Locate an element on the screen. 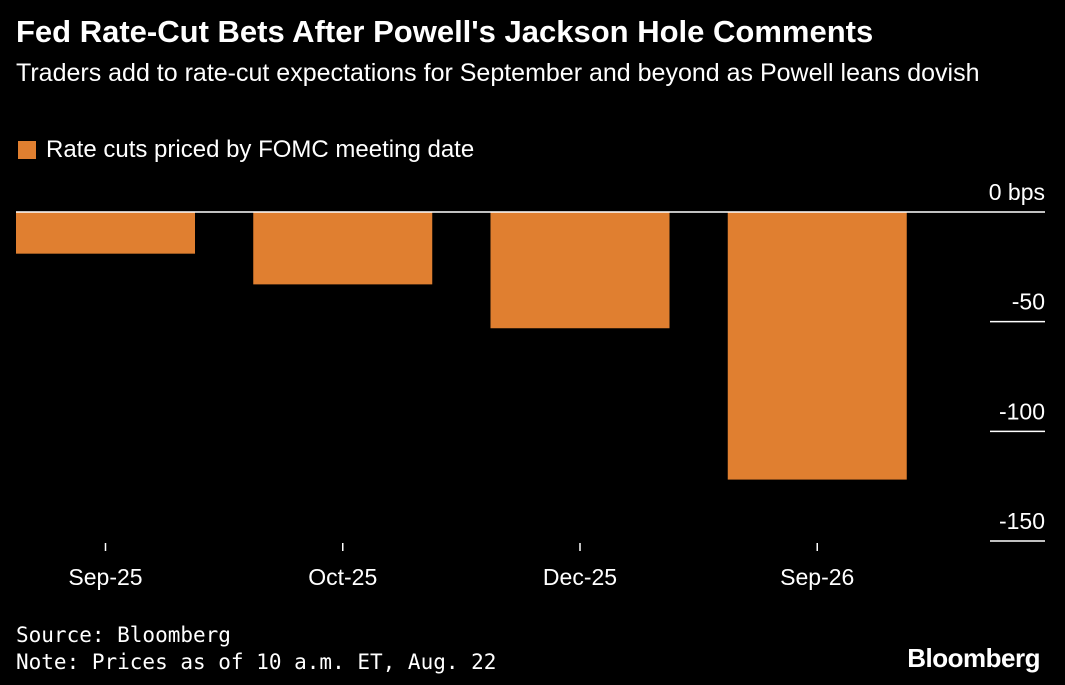  note-text: Note: Prices as of 10 a.m. ET, Aug. 22 is located at coordinates (256, 662).